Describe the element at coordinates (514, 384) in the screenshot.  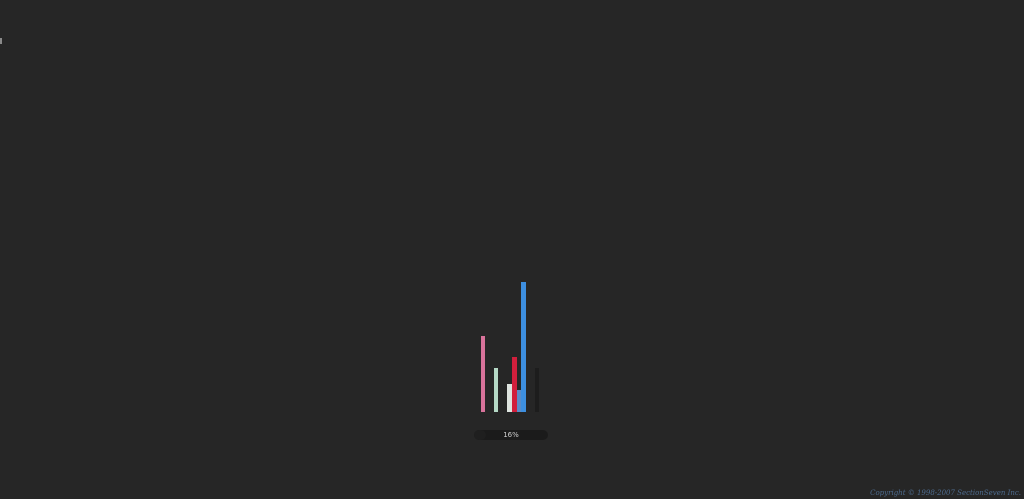
I see `loader-bar-red` at that location.